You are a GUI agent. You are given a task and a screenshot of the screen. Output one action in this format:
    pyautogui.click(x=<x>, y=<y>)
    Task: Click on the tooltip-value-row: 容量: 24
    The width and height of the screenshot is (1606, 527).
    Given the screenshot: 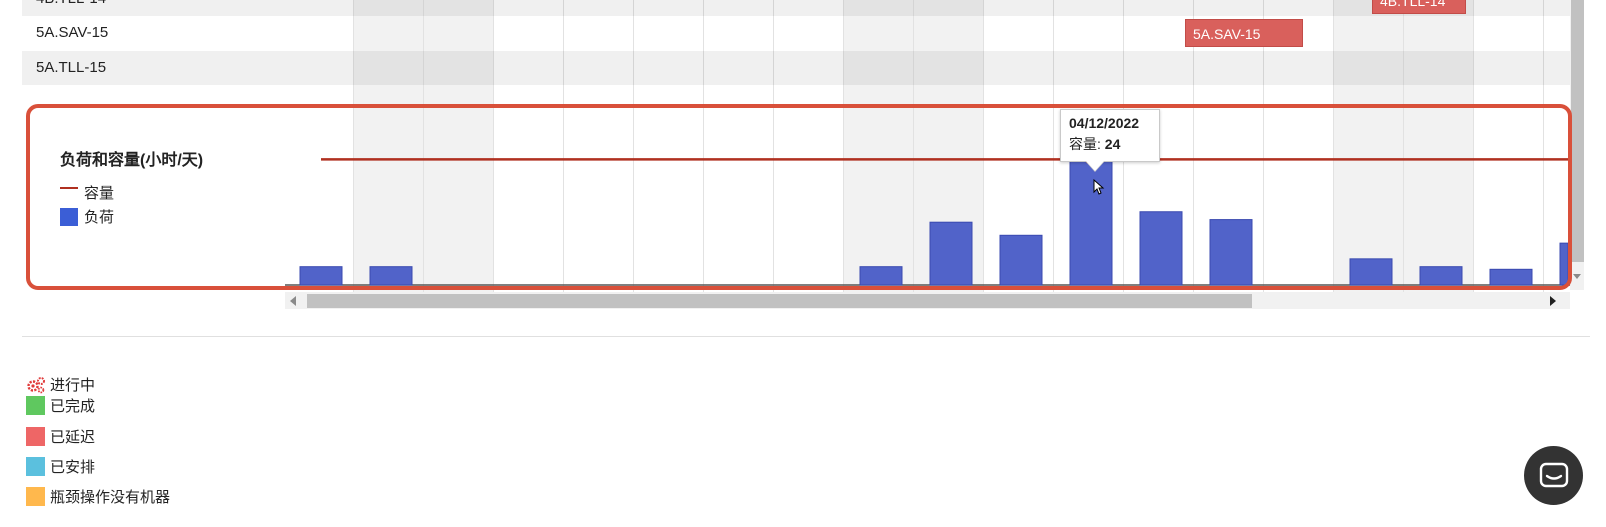 What is the action you would take?
    pyautogui.click(x=1095, y=144)
    